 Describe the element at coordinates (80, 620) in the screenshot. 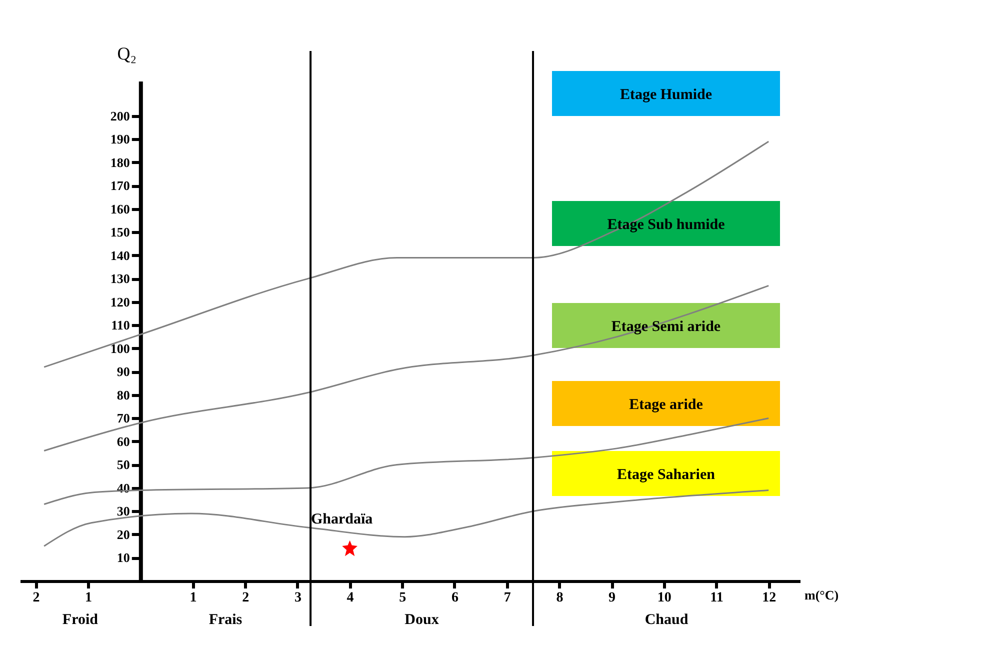

I see `text: Froid` at that location.